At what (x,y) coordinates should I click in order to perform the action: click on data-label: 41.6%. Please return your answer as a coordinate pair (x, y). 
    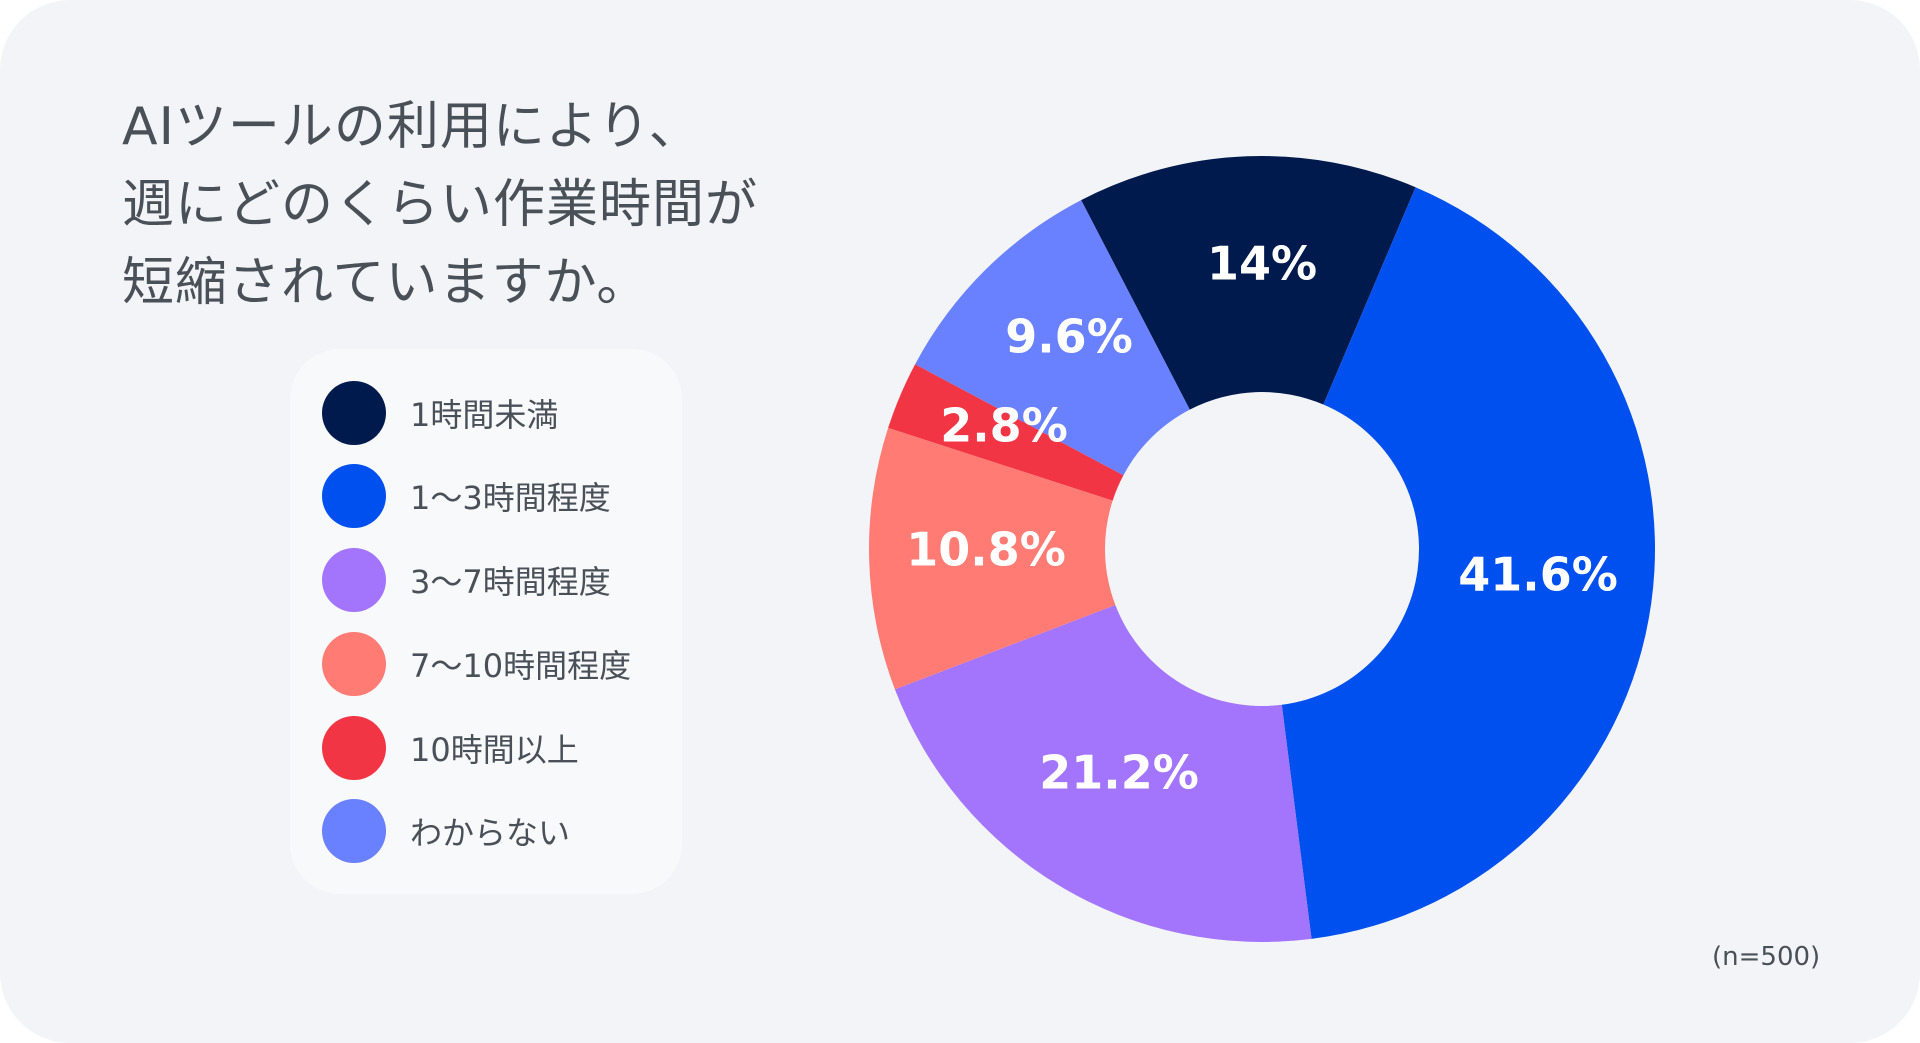
    Looking at the image, I should click on (1538, 575).